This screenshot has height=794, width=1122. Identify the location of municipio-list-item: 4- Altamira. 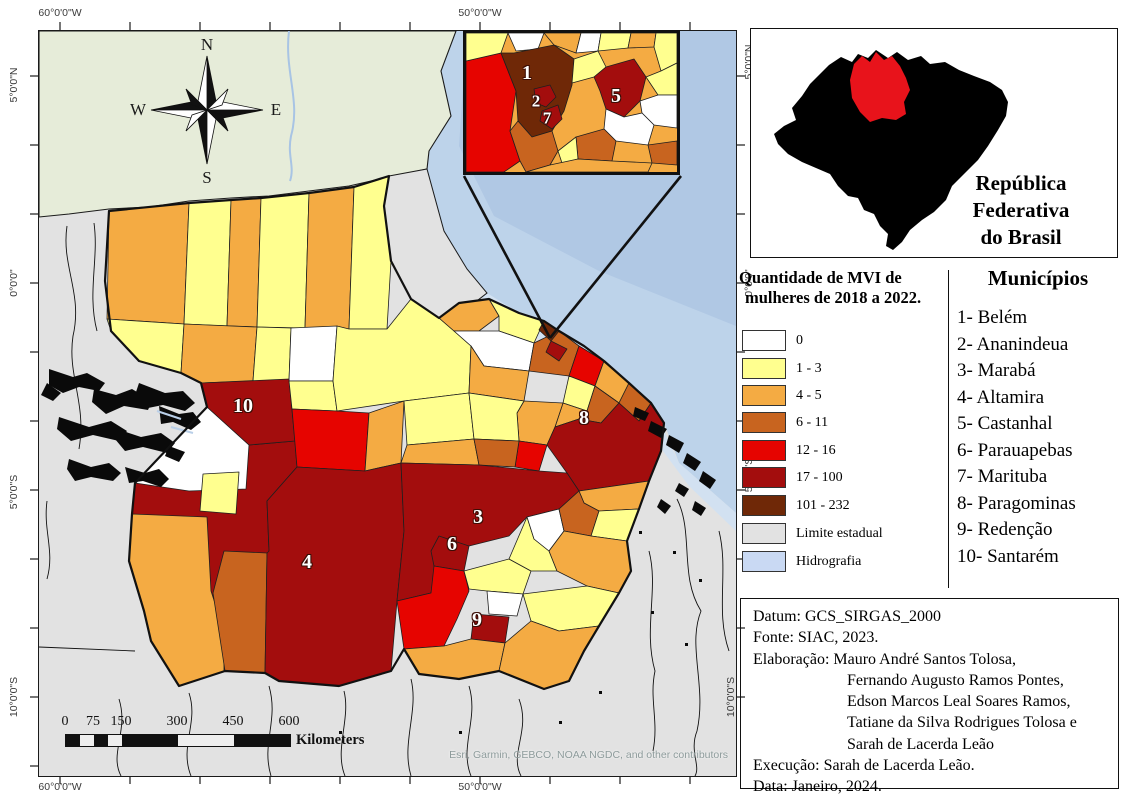
(1001, 397).